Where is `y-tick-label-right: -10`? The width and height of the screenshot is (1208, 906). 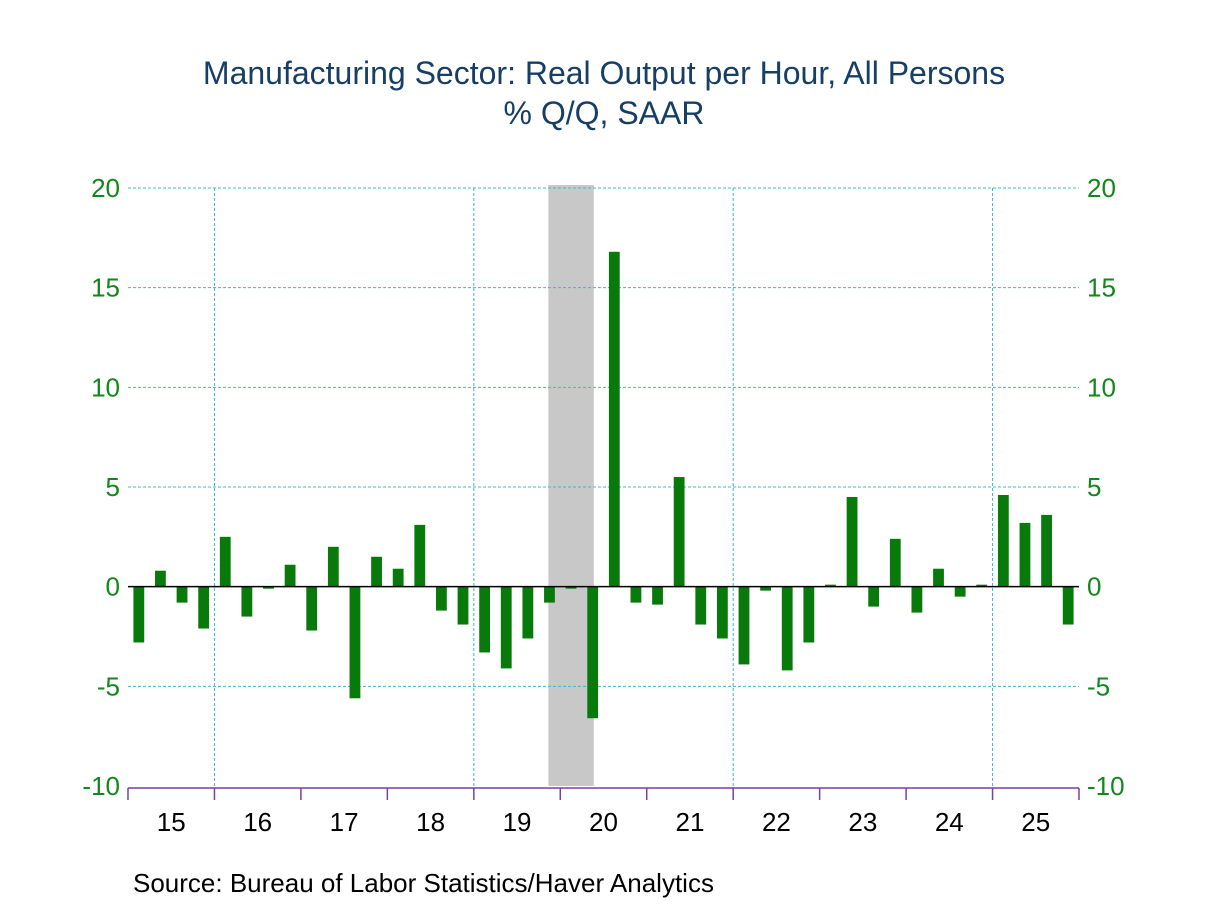
y-tick-label-right: -10 is located at coordinates (1106, 786).